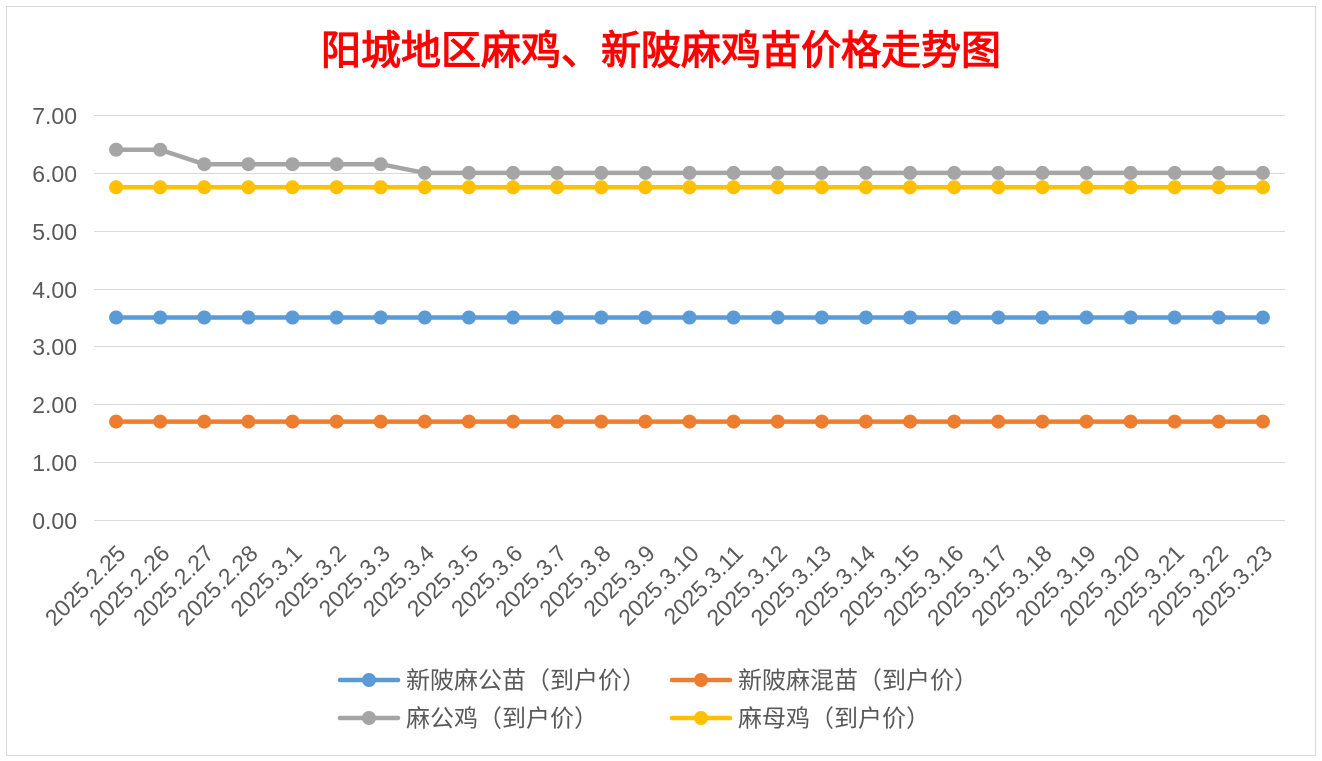 The height and width of the screenshot is (761, 1322). I want to click on y-tick-label: 6.00, so click(54, 174).